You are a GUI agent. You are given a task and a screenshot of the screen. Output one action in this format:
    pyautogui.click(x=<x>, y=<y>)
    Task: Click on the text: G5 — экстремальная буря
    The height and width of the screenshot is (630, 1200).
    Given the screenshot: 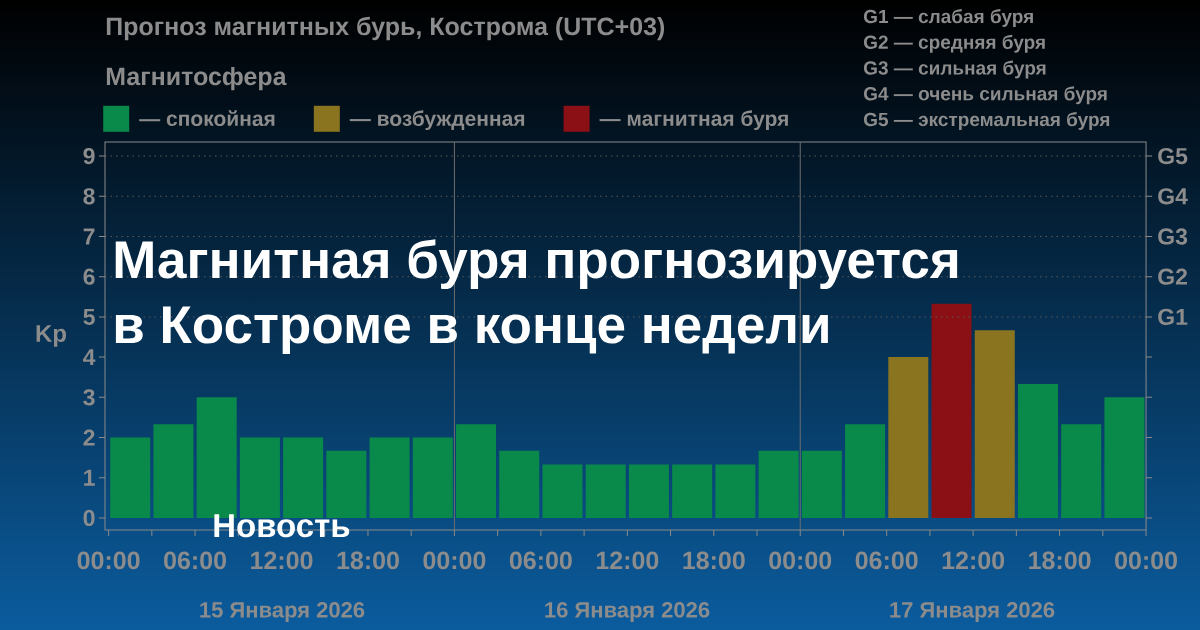 What is the action you would take?
    pyautogui.click(x=986, y=121)
    